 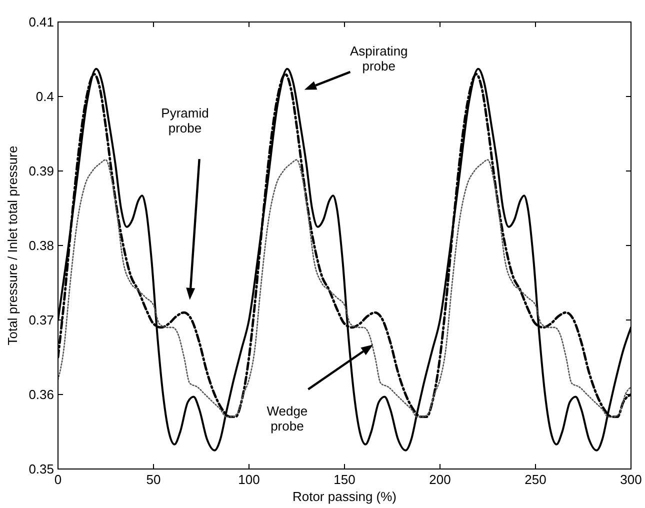 What do you see at coordinates (41, 22) in the screenshot?
I see `y-tick-label: 0.41` at bounding box center [41, 22].